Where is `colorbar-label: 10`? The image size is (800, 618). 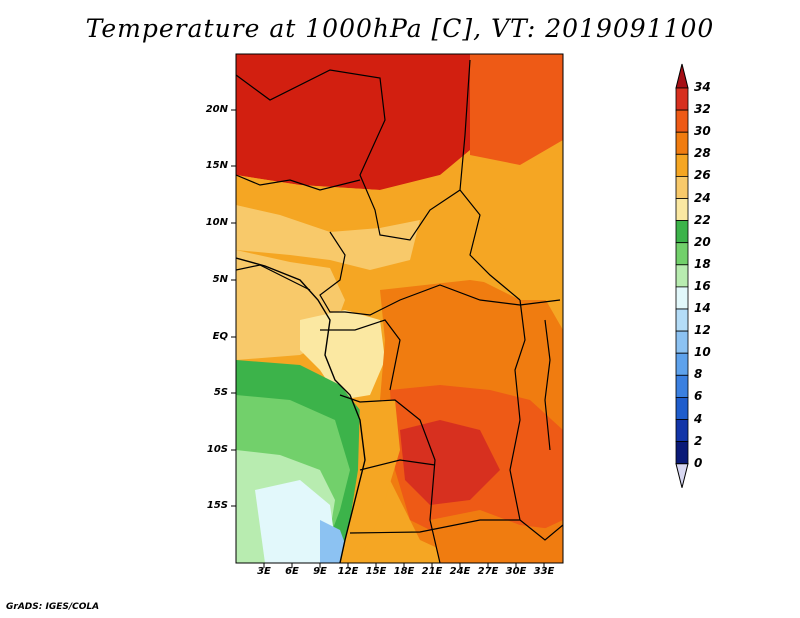
colorbar-label: 10 is located at coordinates (702, 352).